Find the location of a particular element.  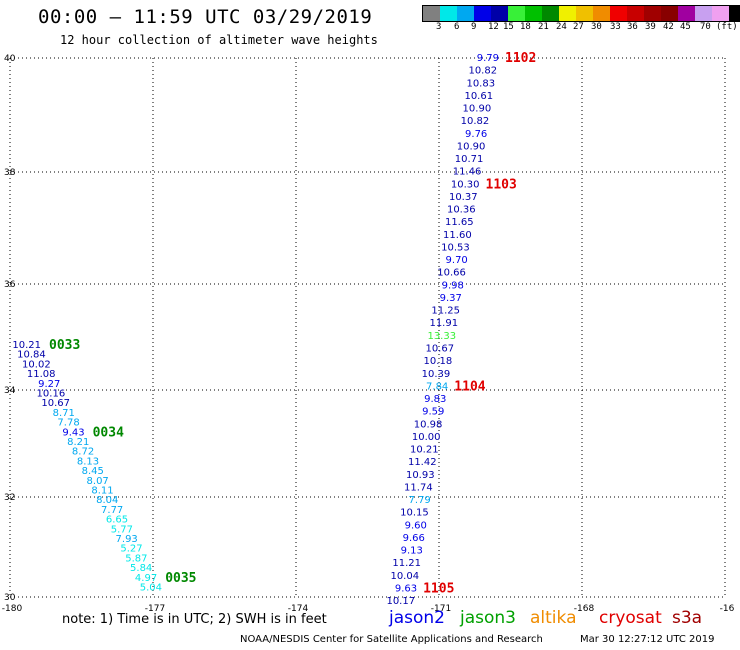

chart-title: 00:00 – 11:59 UTC 03/29/2019 is located at coordinates (205, 17).